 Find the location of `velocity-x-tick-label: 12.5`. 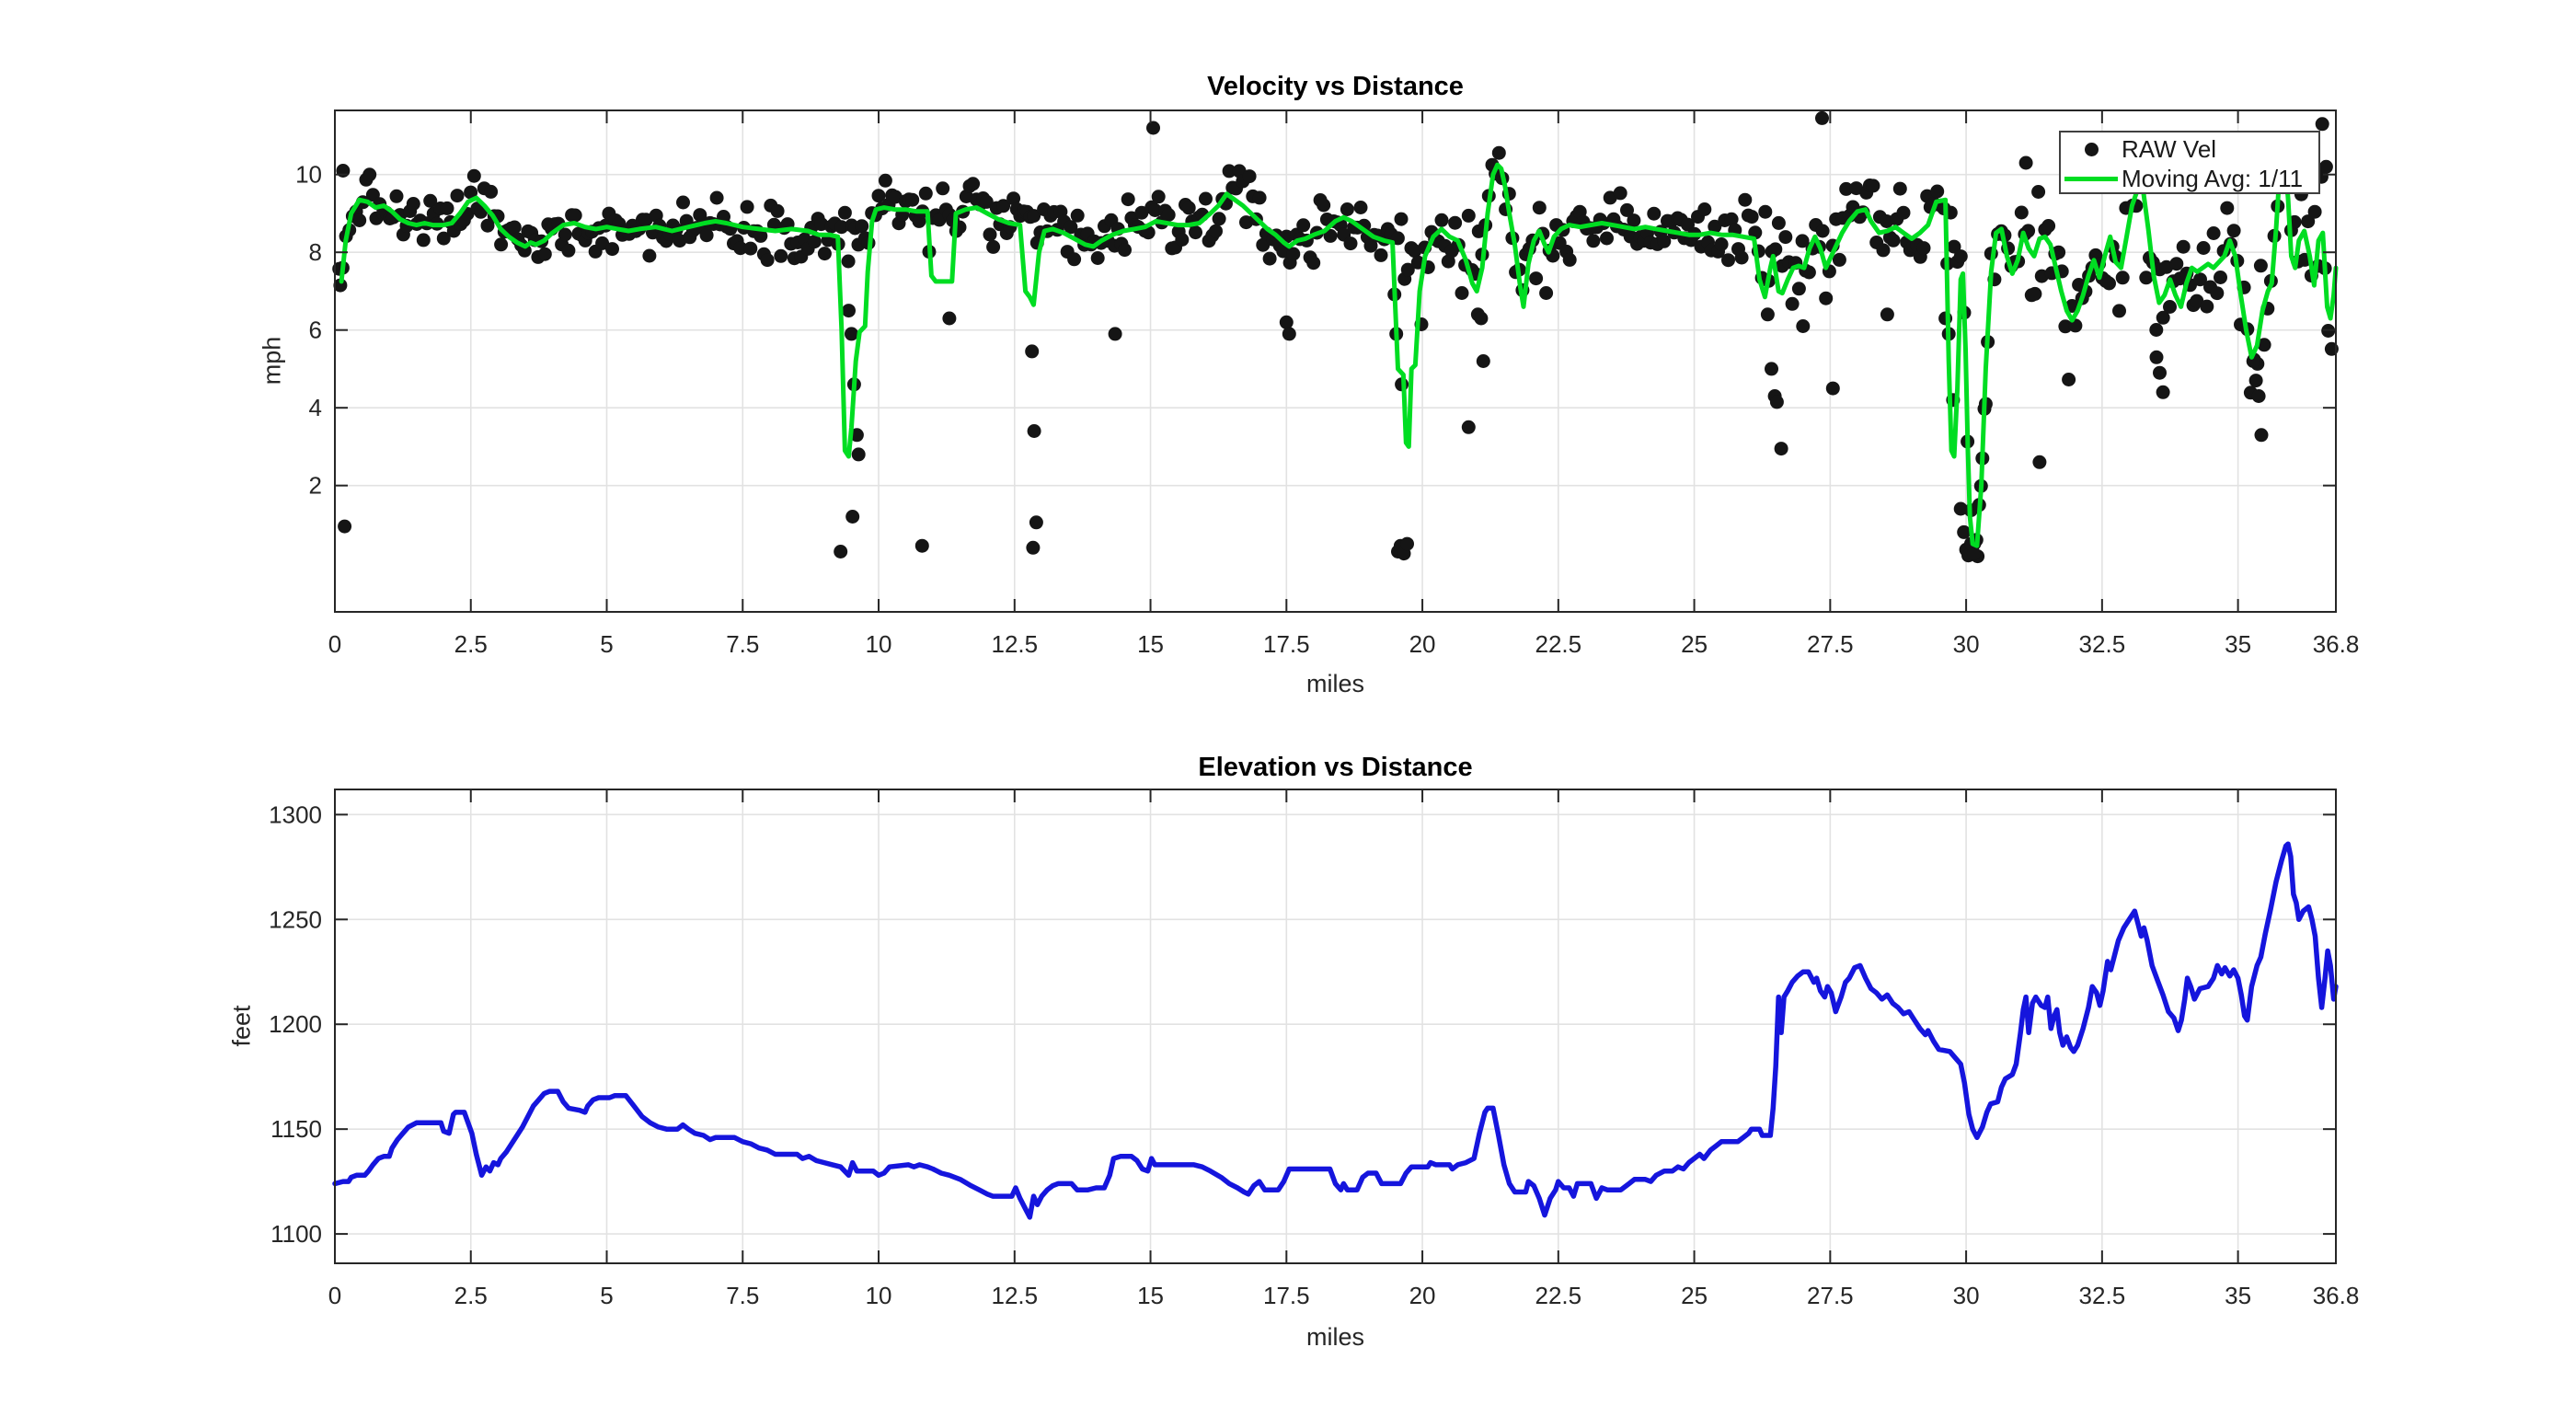

velocity-x-tick-label: 12.5 is located at coordinates (1014, 644).